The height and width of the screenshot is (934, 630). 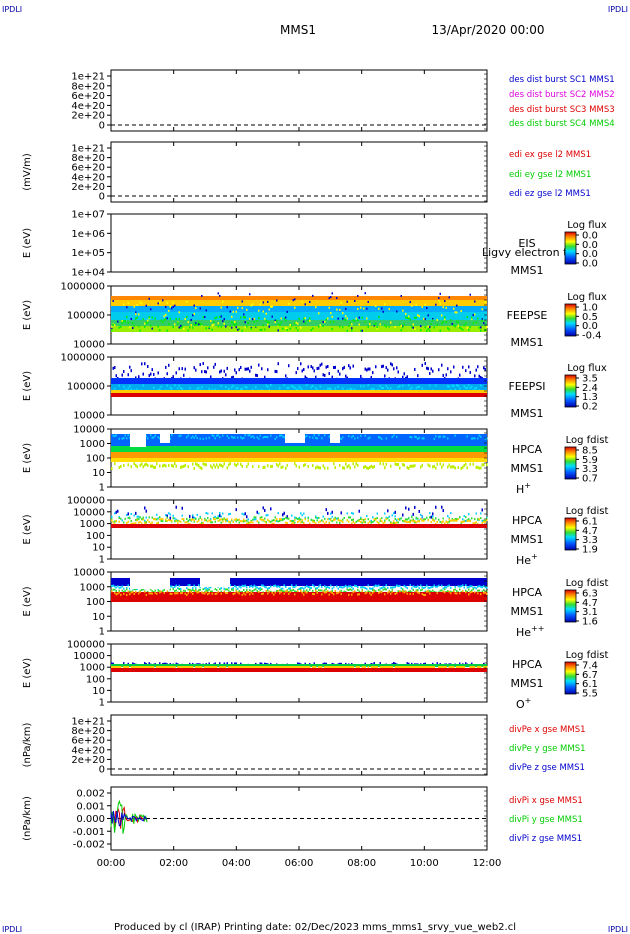 What do you see at coordinates (590, 612) in the screenshot?
I see `colorbar-tick-label: 3.1` at bounding box center [590, 612].